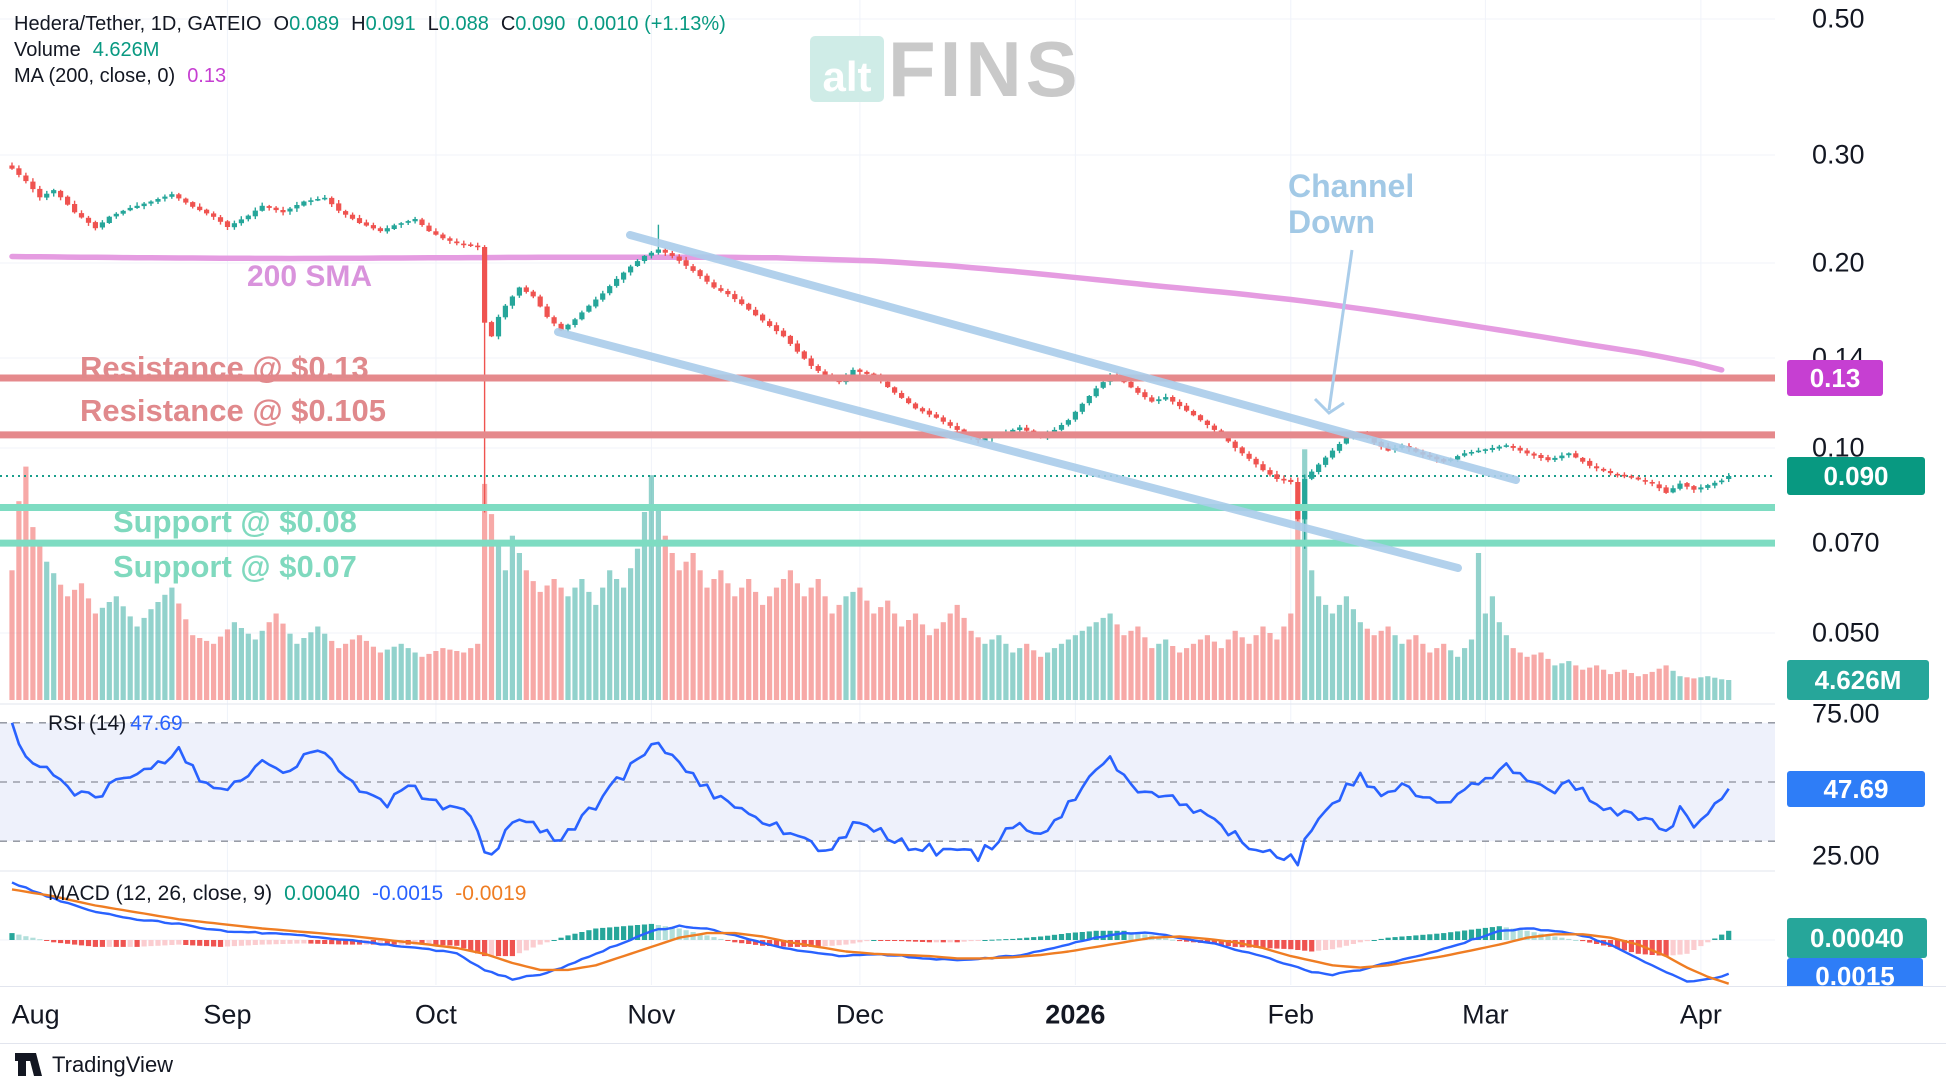 The width and height of the screenshot is (1946, 1088). What do you see at coordinates (87, 723) in the screenshot?
I see `rsi-legend-label: RSI (14)` at bounding box center [87, 723].